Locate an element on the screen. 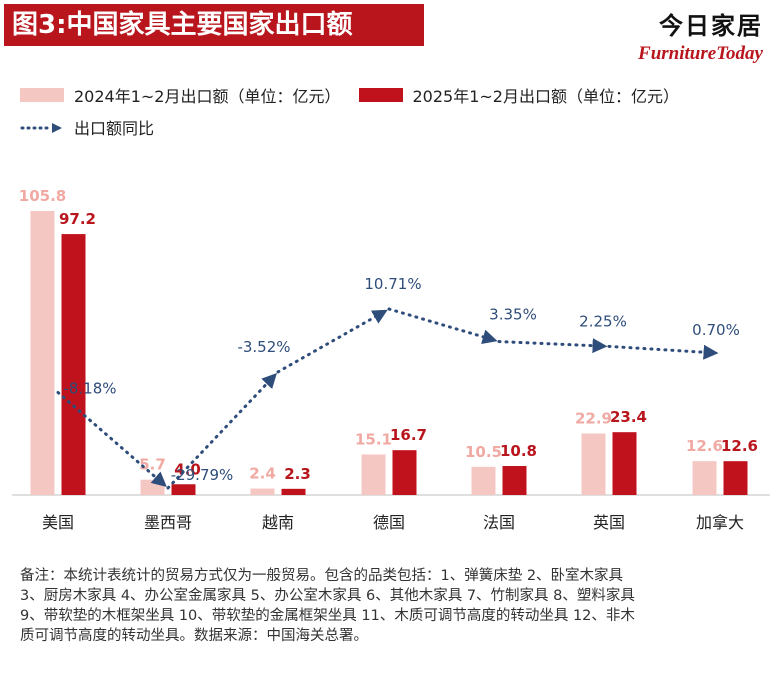 The width and height of the screenshot is (779, 675). legend-label-2024: 2024年1~2月出口额（单位：亿元） is located at coordinates (207, 96).